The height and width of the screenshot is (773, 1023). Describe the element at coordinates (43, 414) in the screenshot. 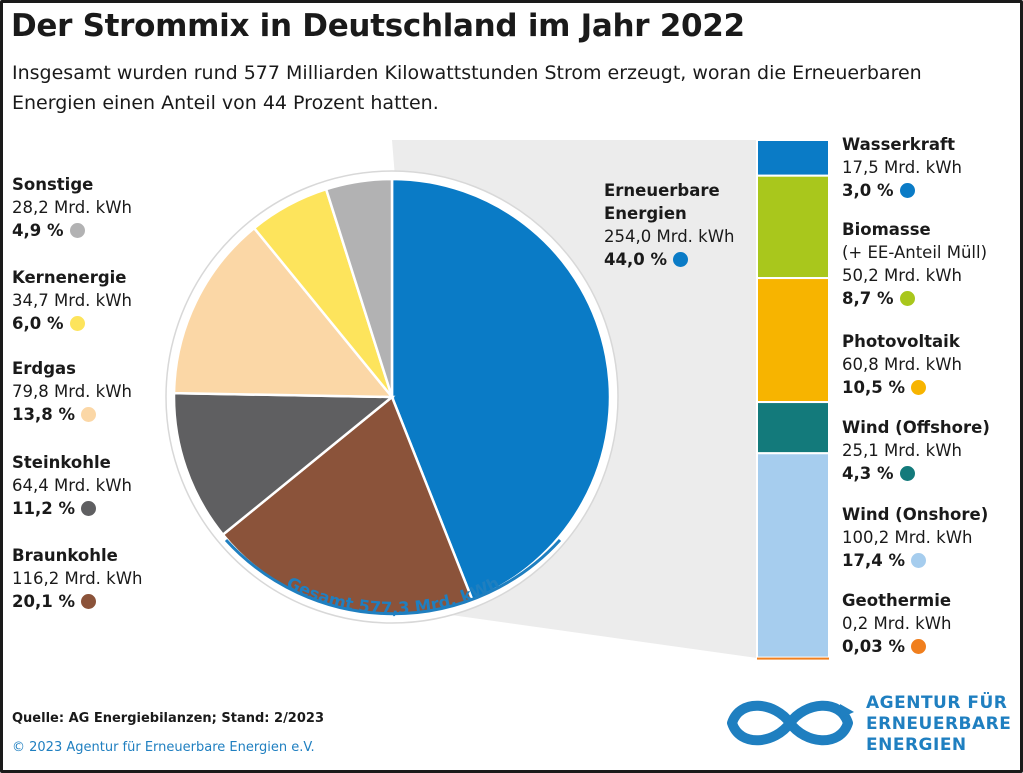

I see `label-erdgas-percent: 13,8 %` at that location.